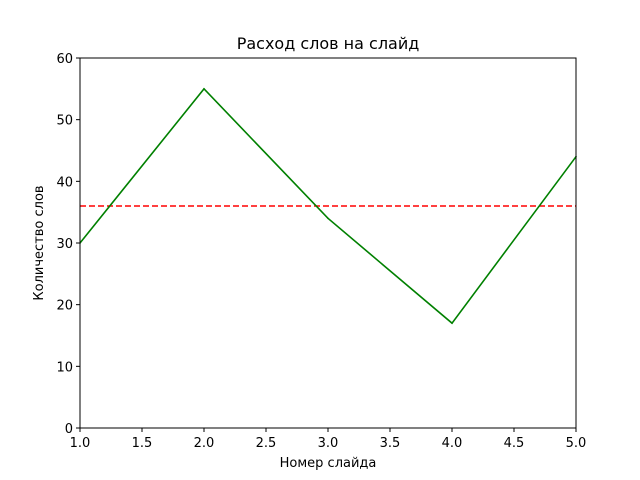 The image size is (640, 480). I want to click on x-tick-label: 1.5, so click(142, 443).